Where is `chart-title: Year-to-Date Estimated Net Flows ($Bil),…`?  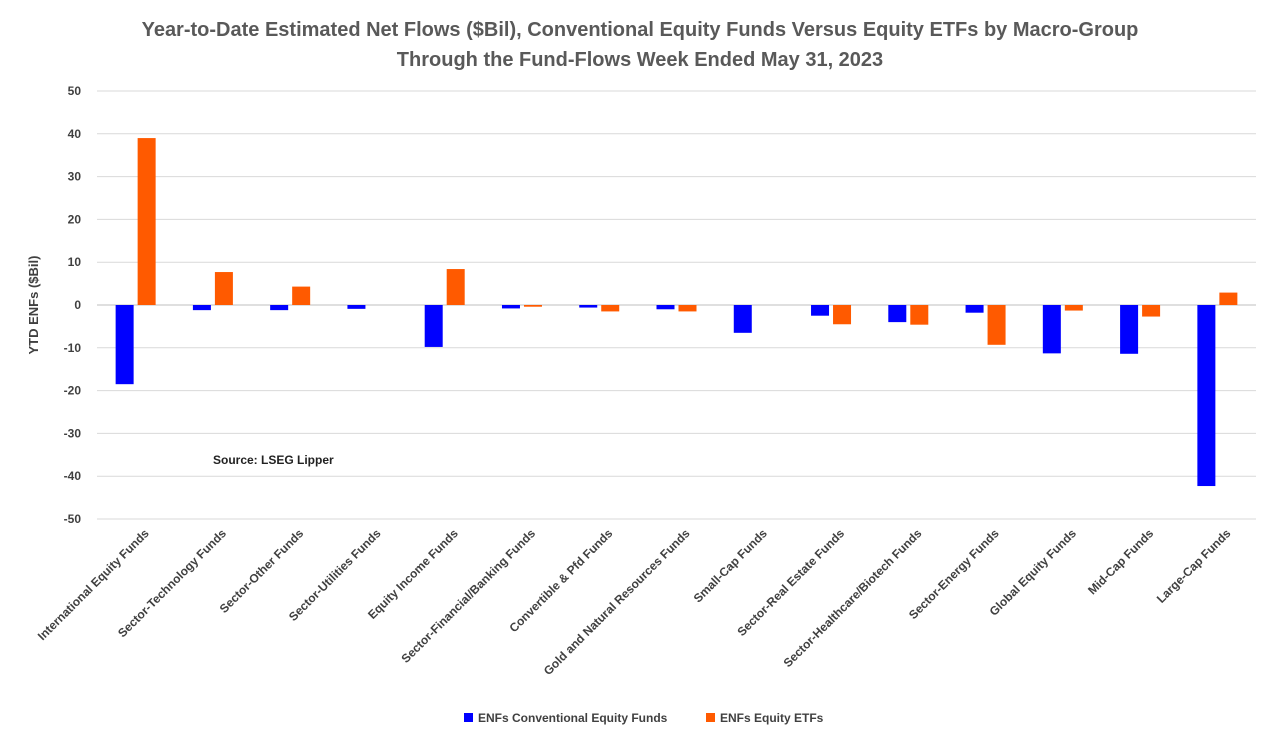 chart-title: Year-to-Date Estimated Net Flows ($Bil),… is located at coordinates (640, 30).